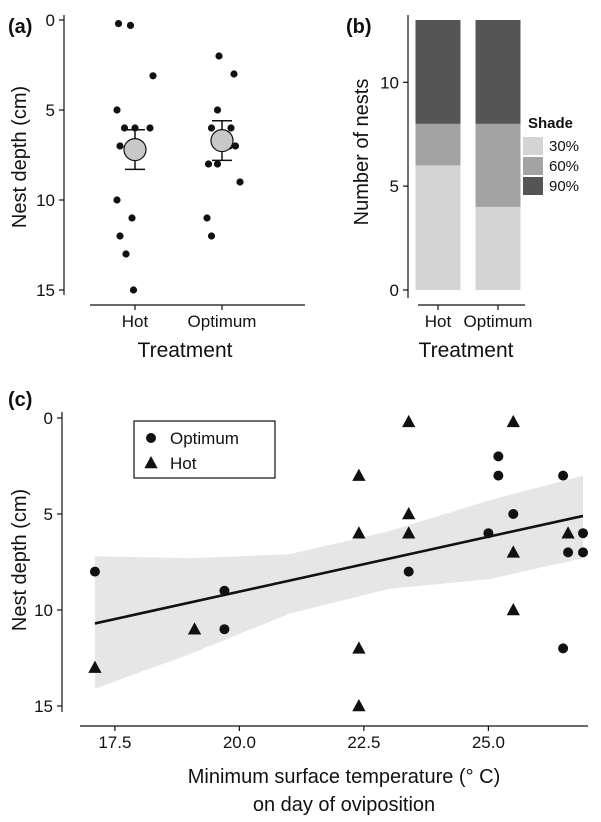 Image resolution: width=601 pixels, height=822 pixels. I want to click on panel-b-legend-title: Shade, so click(550, 123).